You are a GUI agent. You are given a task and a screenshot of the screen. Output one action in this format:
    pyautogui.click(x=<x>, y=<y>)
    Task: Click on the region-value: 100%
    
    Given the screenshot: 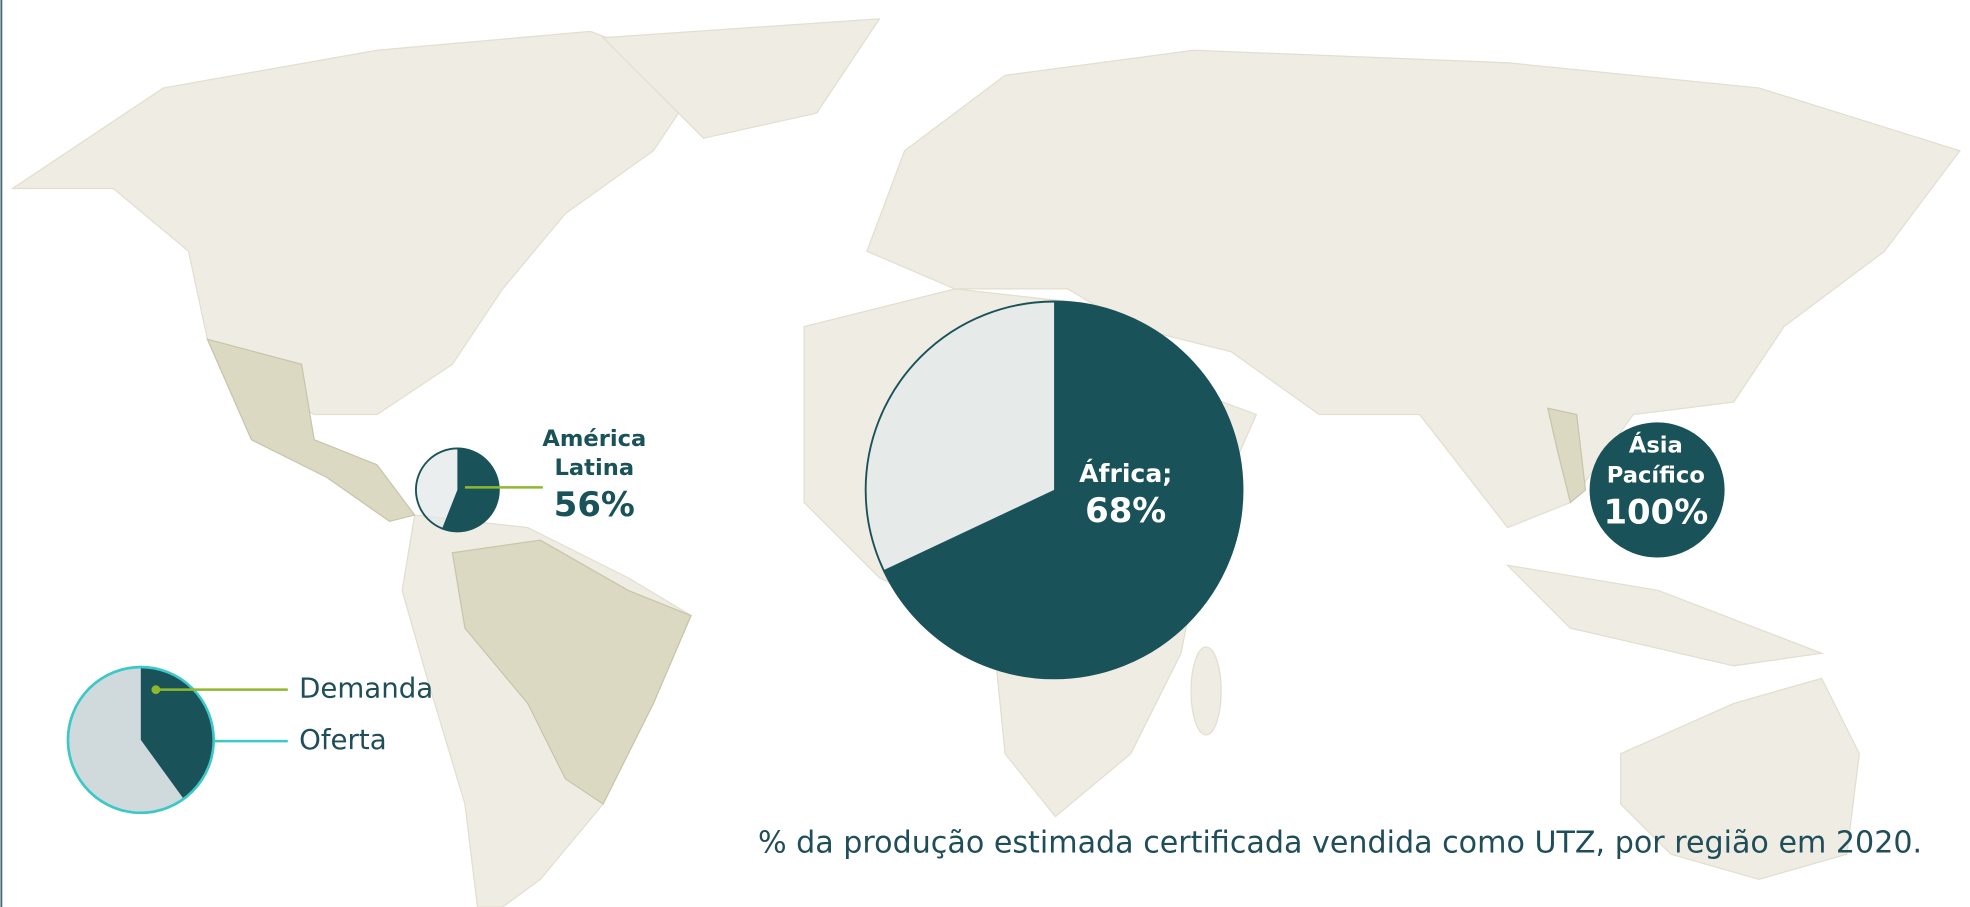 What is the action you would take?
    pyautogui.click(x=1655, y=511)
    